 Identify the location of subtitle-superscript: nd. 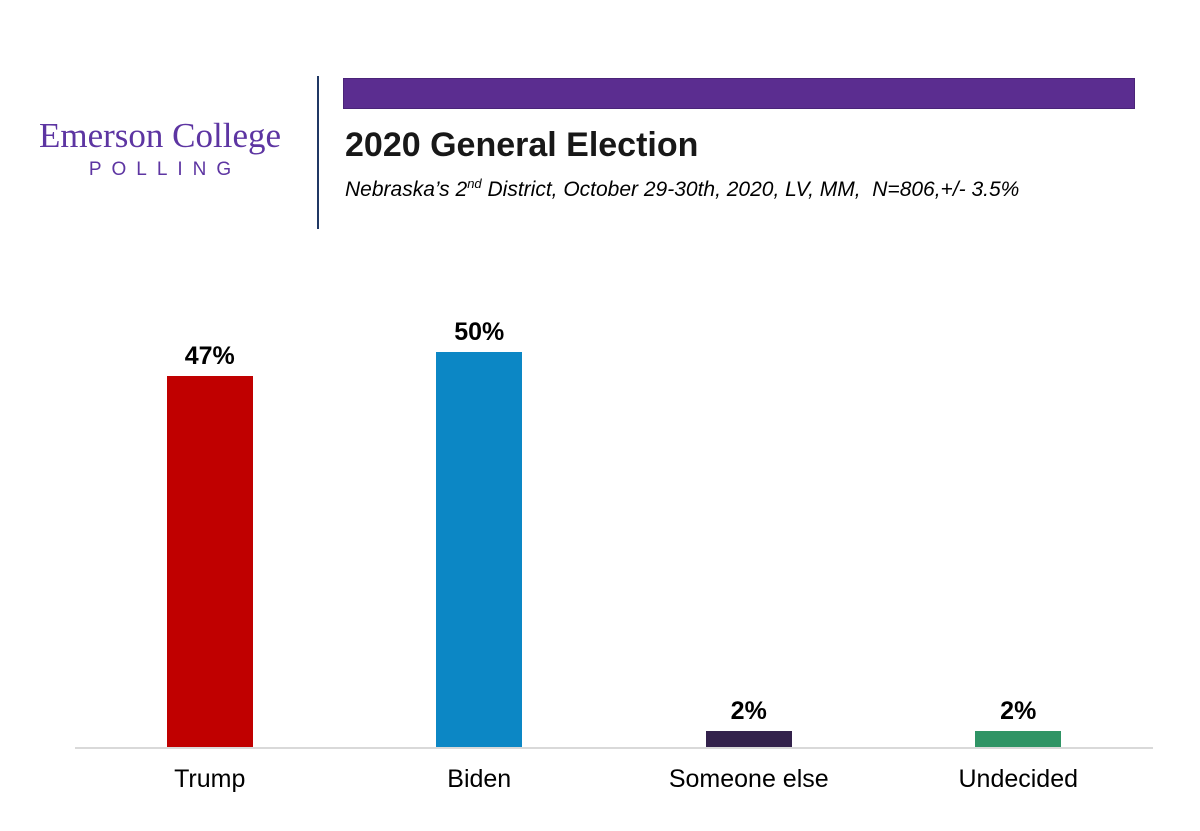
(474, 183).